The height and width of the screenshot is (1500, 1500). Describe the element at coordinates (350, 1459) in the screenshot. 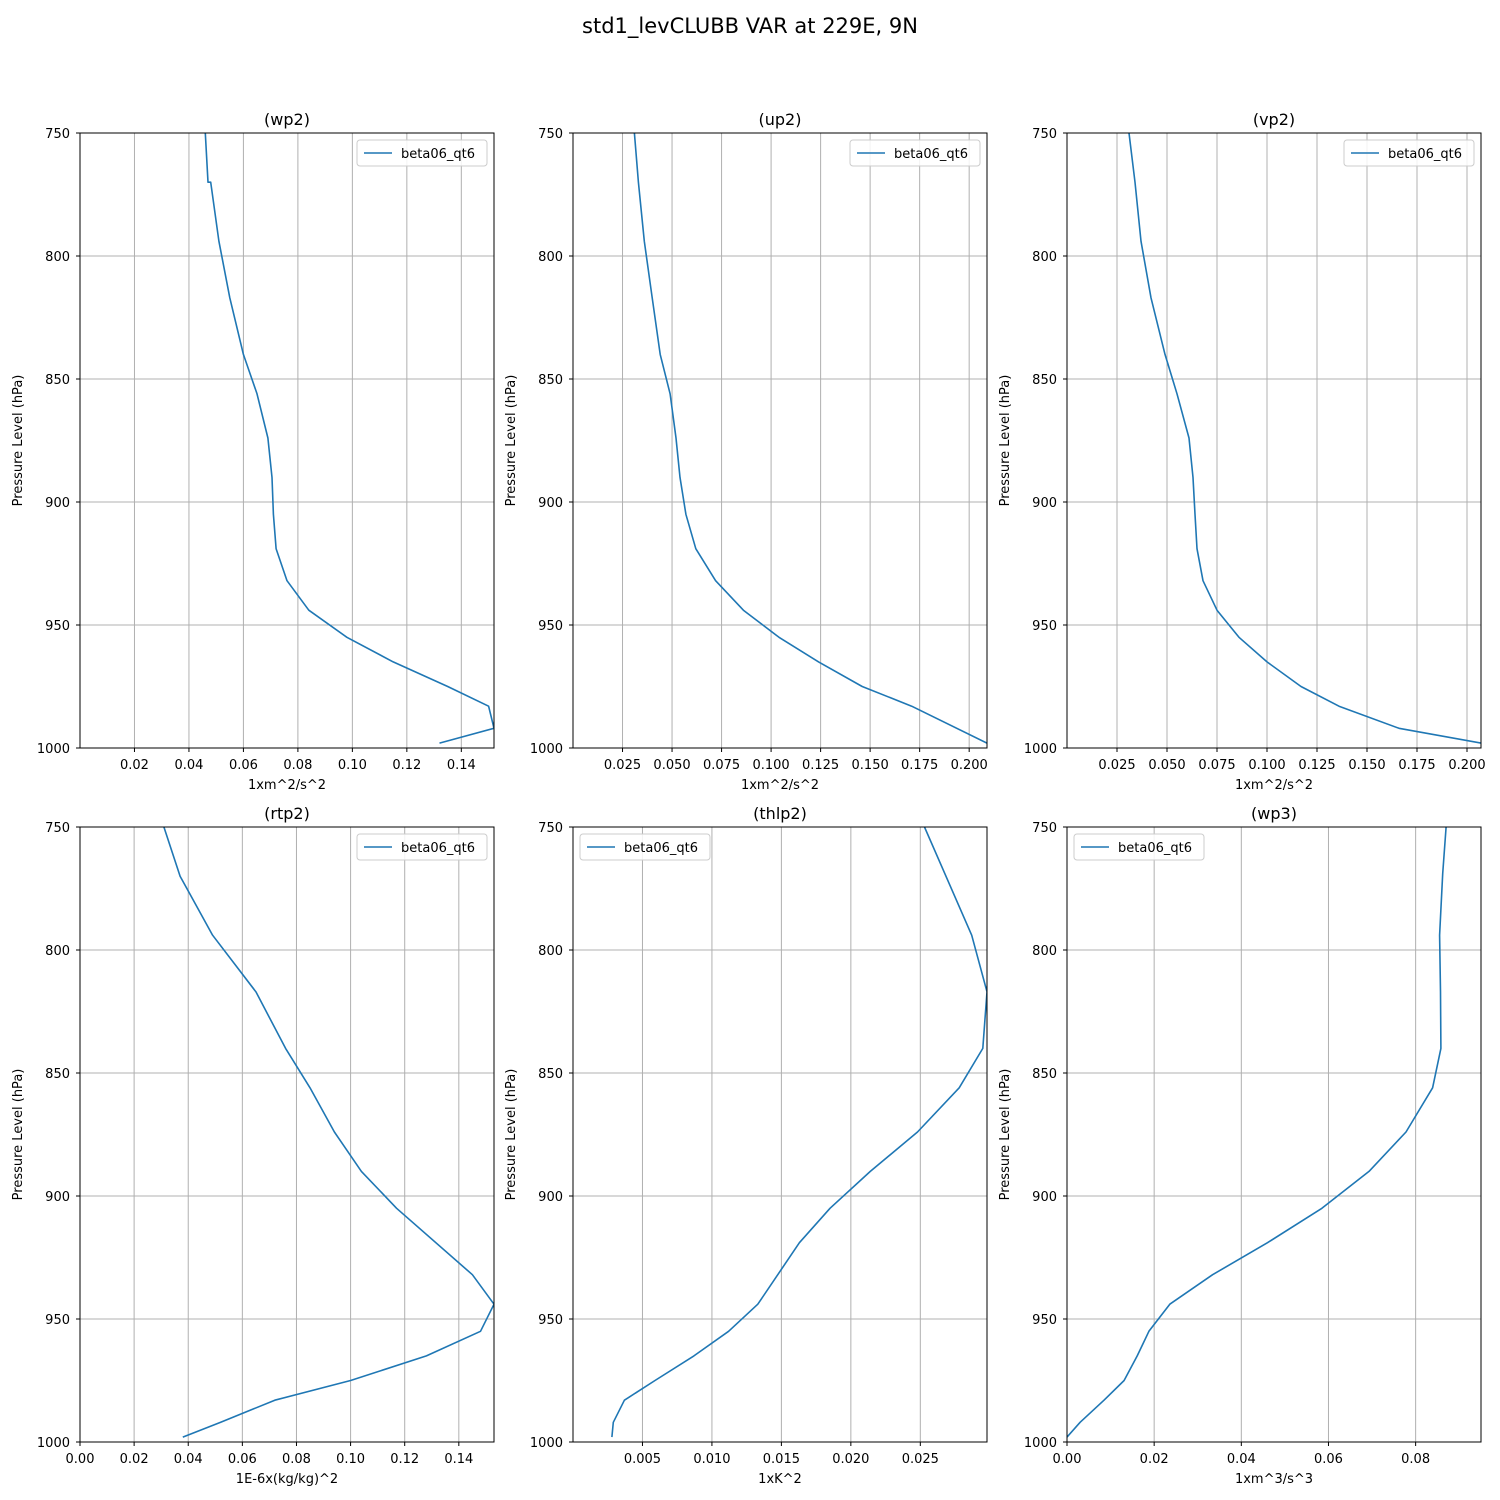

I see `x-tick-label: 0.10` at that location.